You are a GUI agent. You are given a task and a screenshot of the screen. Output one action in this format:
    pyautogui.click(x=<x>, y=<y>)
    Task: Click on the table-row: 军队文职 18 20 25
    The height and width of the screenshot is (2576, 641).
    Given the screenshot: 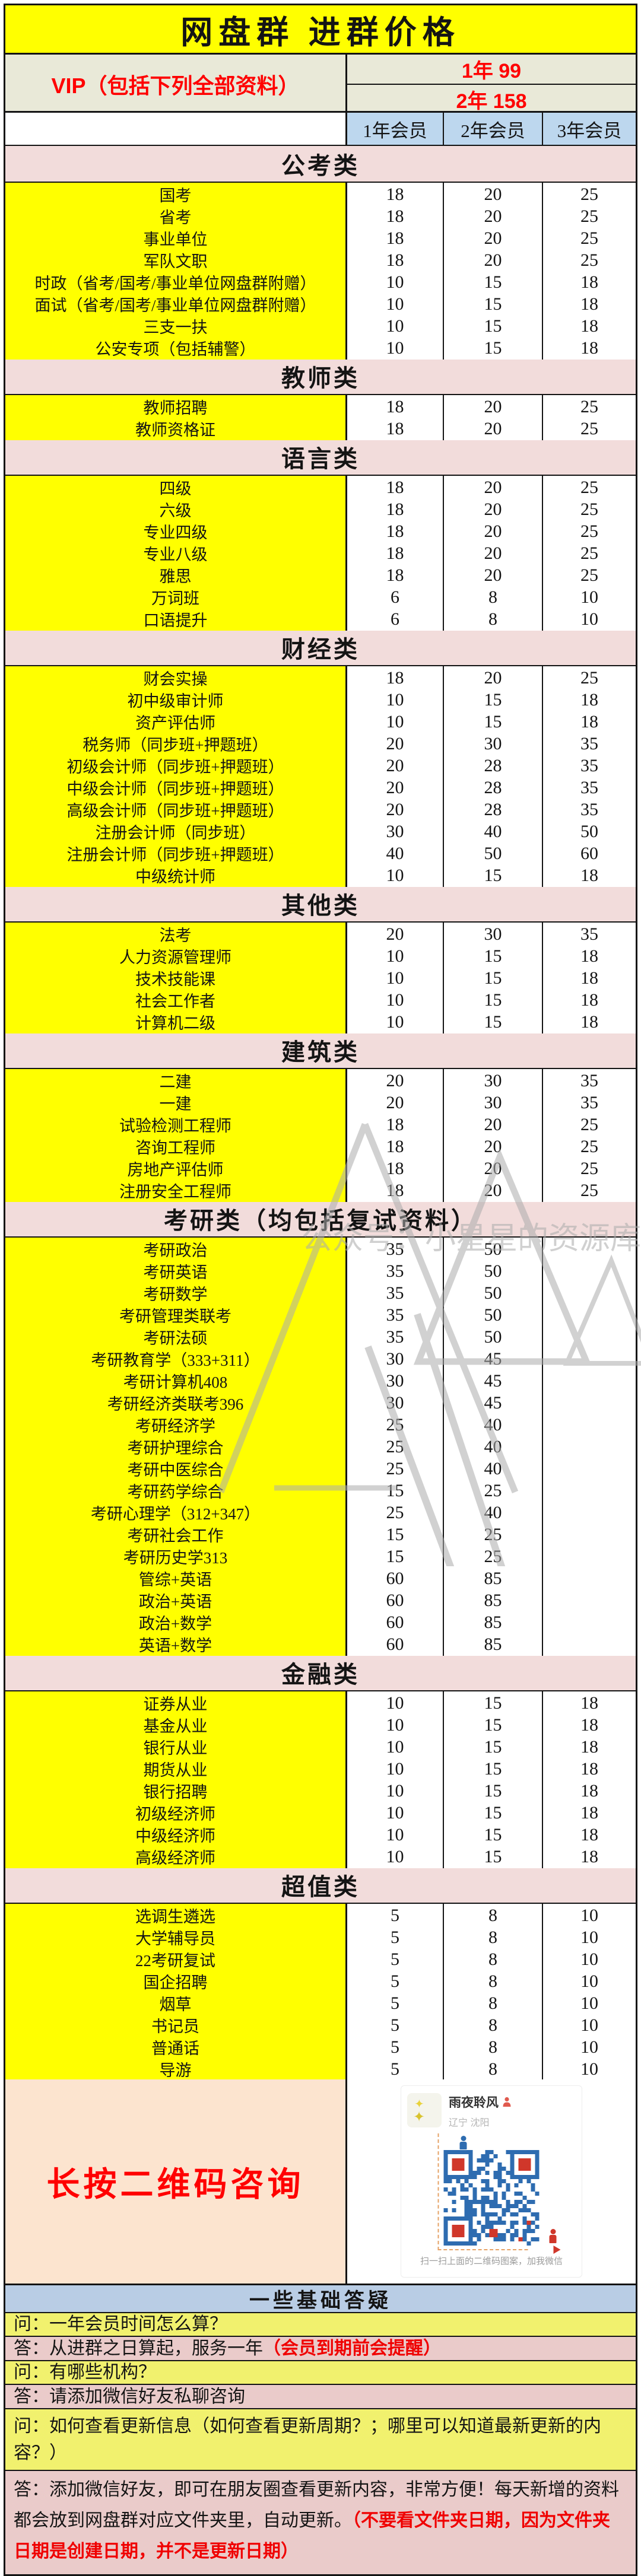 What is the action you would take?
    pyautogui.click(x=320, y=259)
    